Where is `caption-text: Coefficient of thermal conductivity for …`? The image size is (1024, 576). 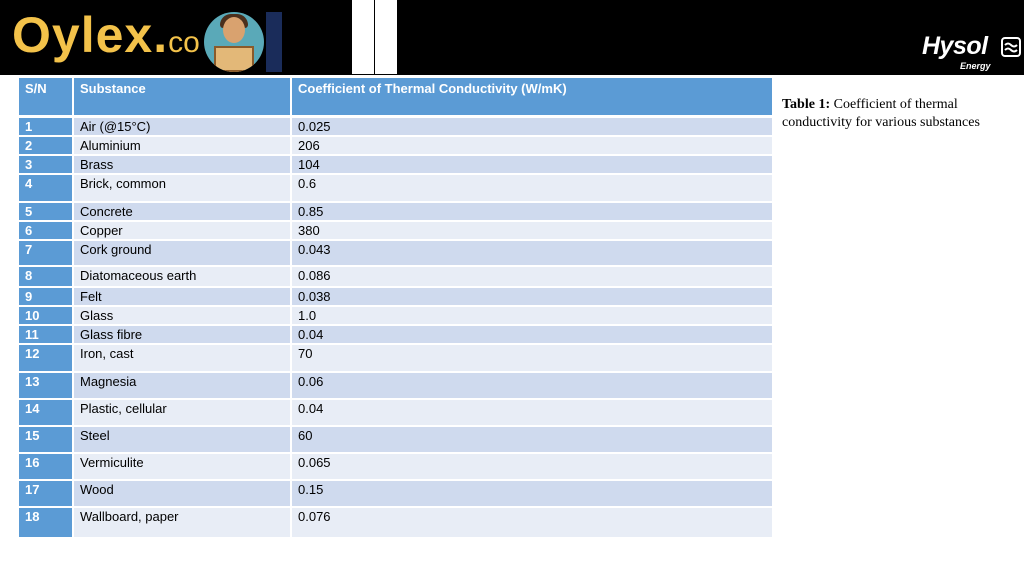
caption-text: Coefficient of thermal conductivity for … is located at coordinates (881, 113).